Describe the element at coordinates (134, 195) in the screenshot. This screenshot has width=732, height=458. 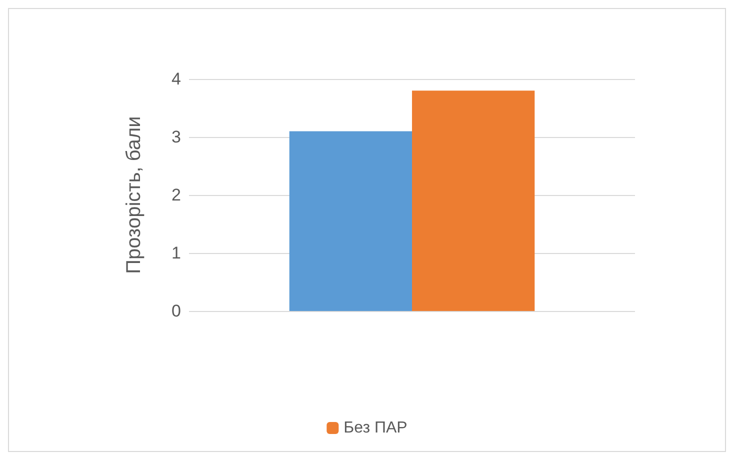
I see `y-axis-title: Прозорість, бали` at that location.